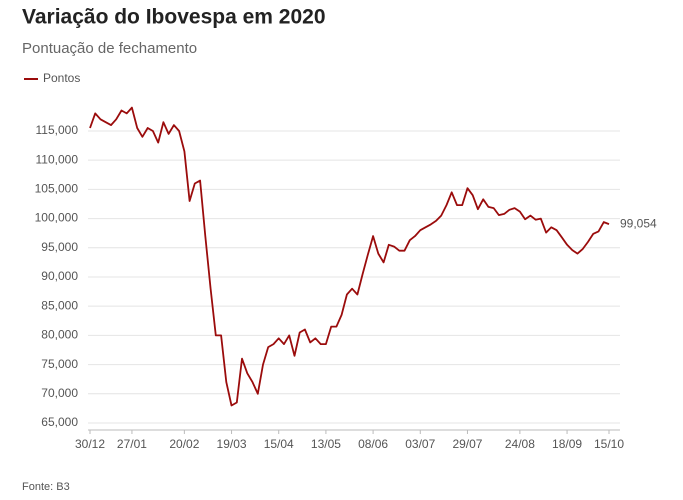 The width and height of the screenshot is (683, 500). What do you see at coordinates (420, 444) in the screenshot?
I see `x-tick-label: 03/07` at bounding box center [420, 444].